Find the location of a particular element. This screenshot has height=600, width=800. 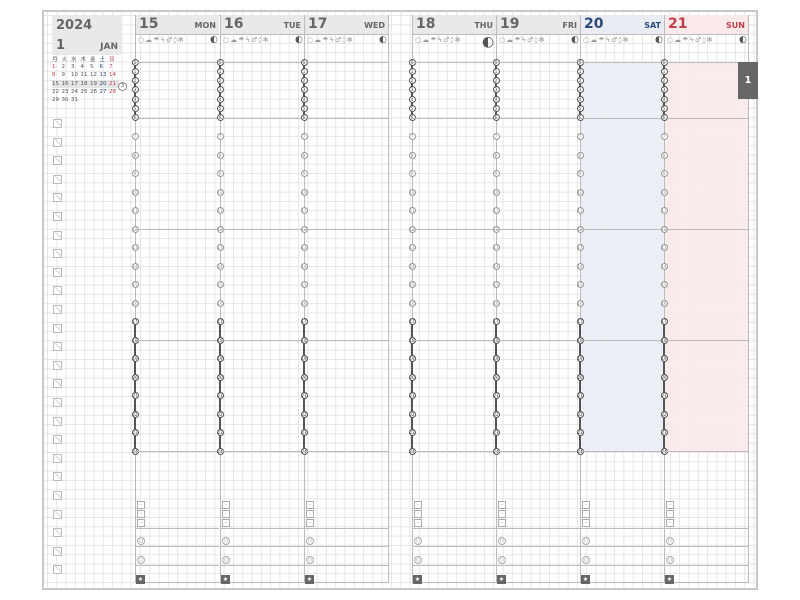

mini-calendar-day: 21 is located at coordinates (112, 83).